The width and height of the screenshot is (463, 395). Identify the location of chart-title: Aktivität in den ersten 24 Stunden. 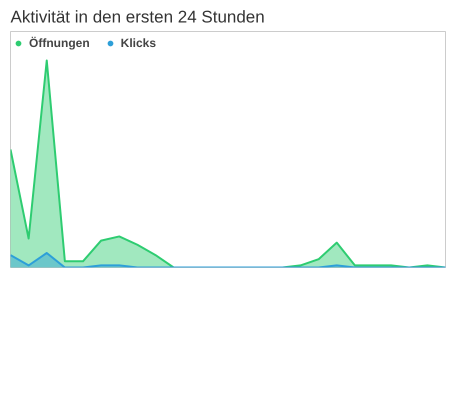
(137, 17).